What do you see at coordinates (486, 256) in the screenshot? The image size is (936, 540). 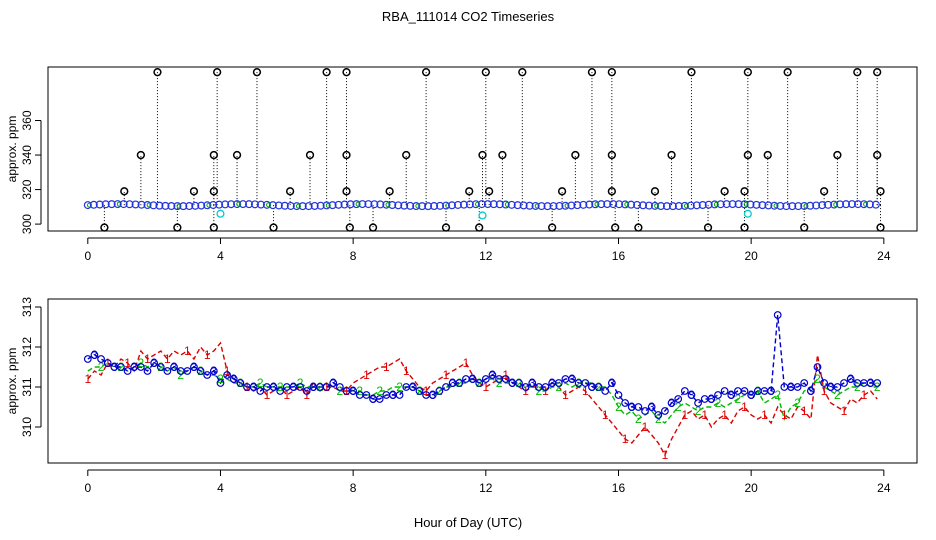 I see `top-x-tick-label: 12` at bounding box center [486, 256].